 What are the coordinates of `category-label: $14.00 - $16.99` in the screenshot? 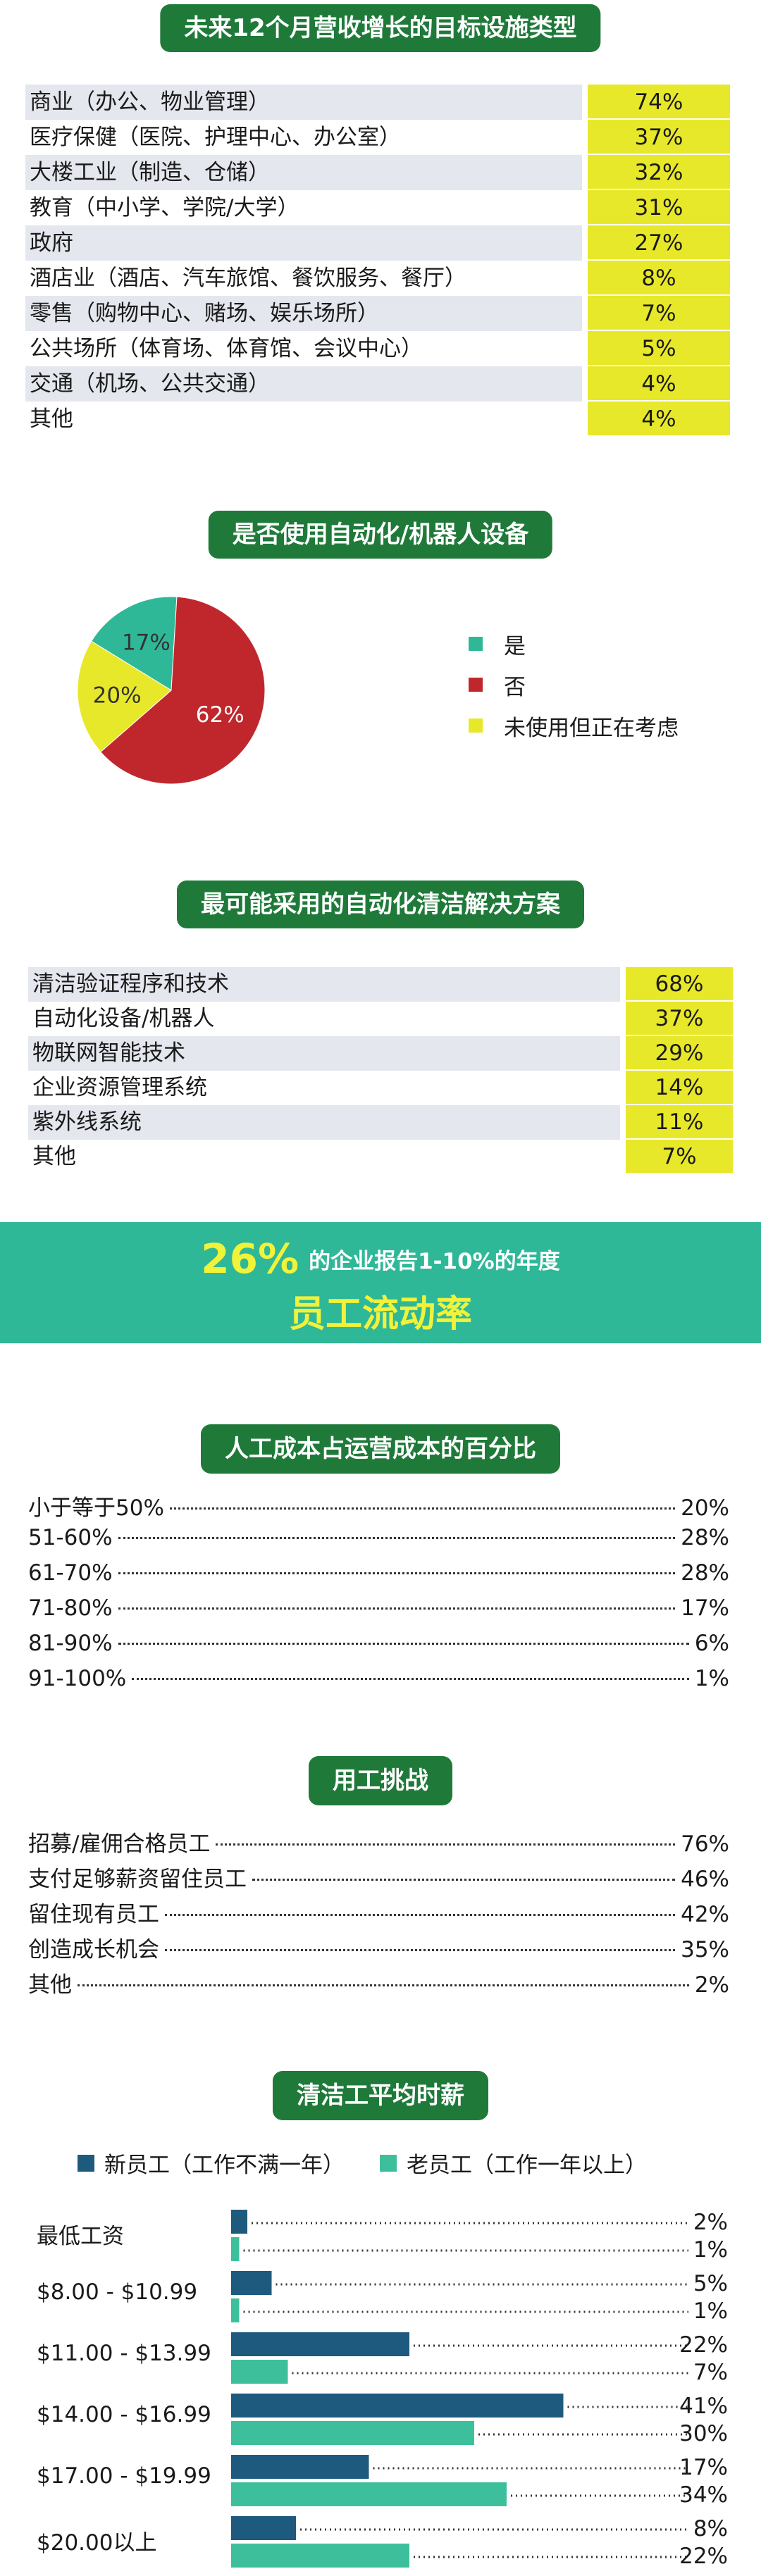 It's located at (124, 2414).